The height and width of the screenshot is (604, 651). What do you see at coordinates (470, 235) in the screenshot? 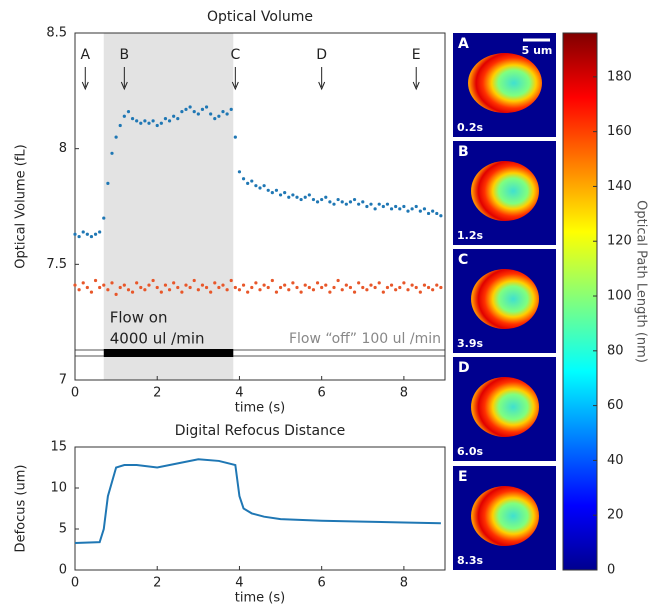
I see `panel-time: 1.2s` at bounding box center [470, 235].